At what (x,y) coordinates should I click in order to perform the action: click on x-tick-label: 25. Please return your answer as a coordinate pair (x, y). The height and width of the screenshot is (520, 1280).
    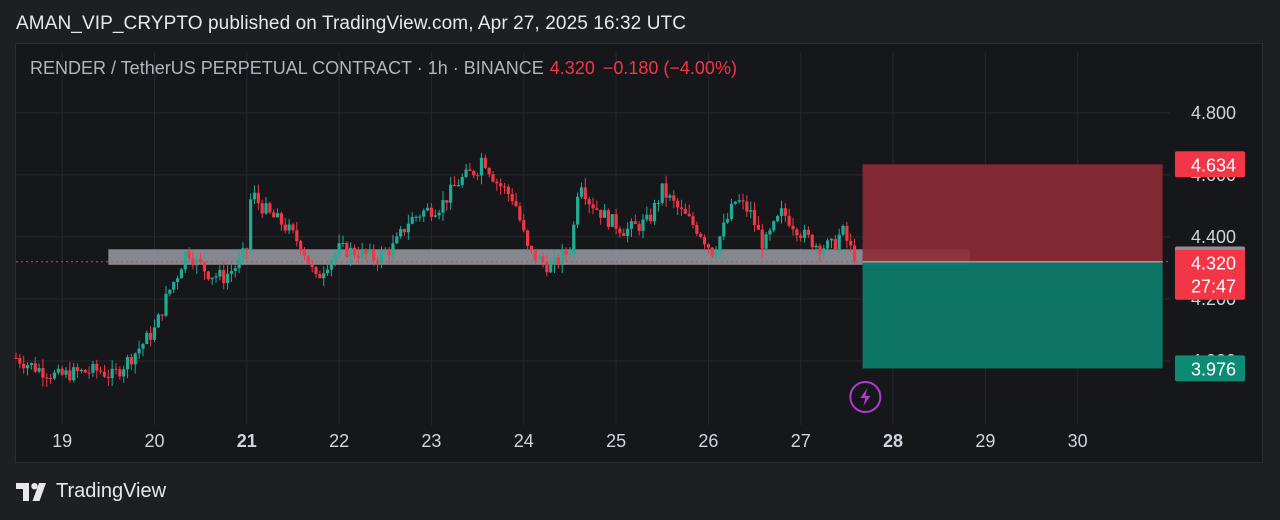
    Looking at the image, I should click on (616, 441).